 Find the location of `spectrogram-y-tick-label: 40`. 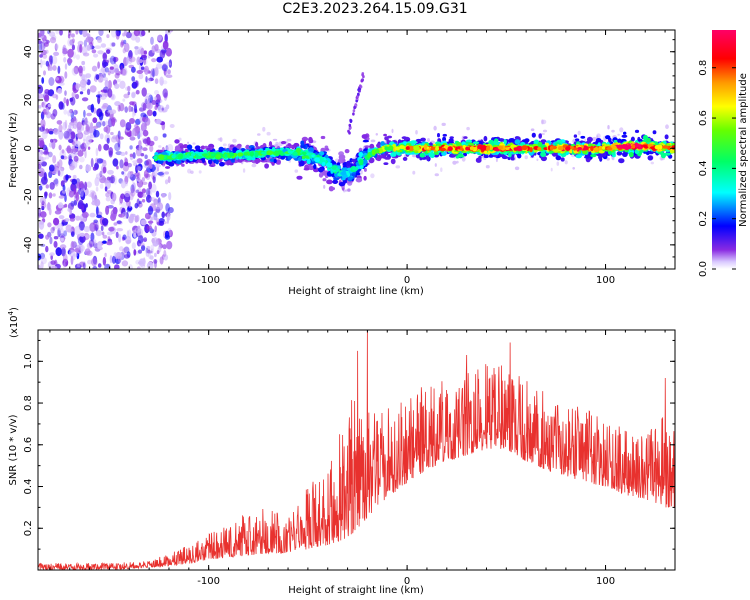

spectrogram-y-tick-label: 40 is located at coordinates (28, 51).